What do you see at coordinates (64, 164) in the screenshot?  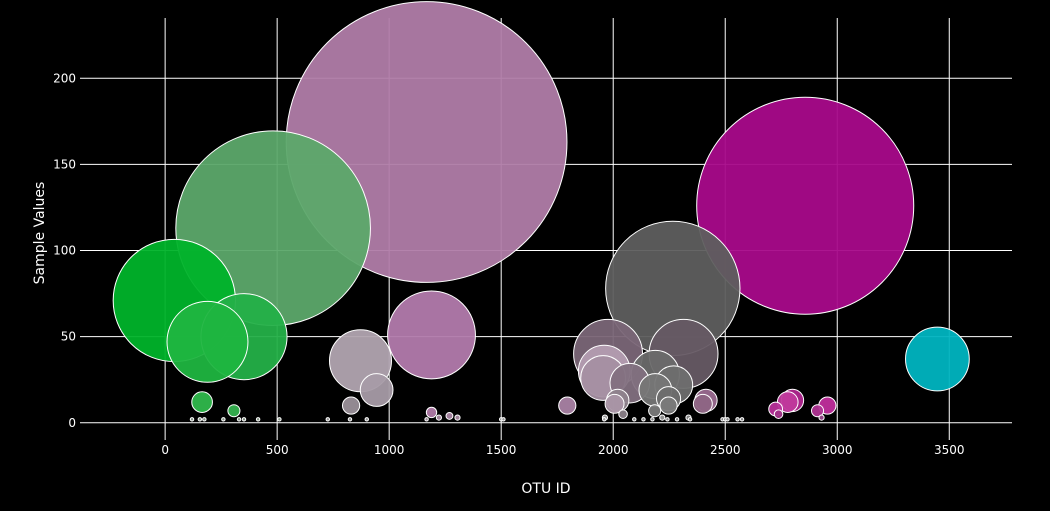 I see `y-tick-label: 150` at bounding box center [64, 164].